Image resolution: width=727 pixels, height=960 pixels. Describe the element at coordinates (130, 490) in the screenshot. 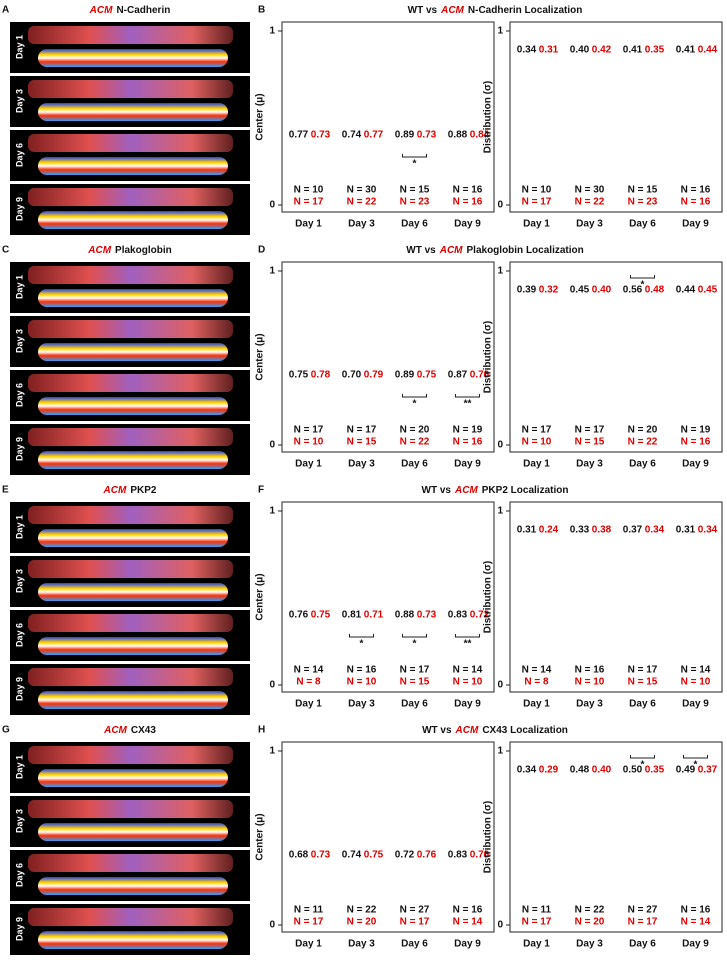

I see `image-title: ACM PKP2` at that location.